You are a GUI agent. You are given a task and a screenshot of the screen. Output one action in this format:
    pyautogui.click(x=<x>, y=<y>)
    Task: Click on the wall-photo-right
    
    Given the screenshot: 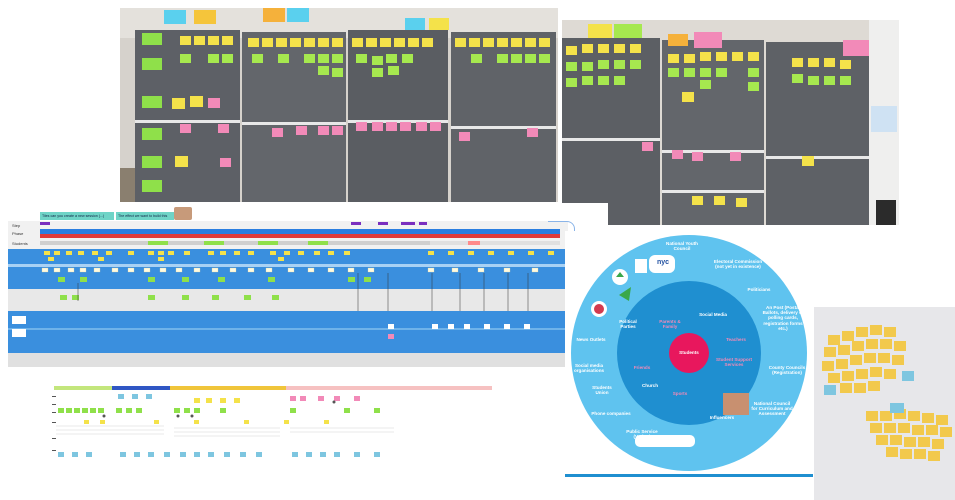 What is the action you would take?
    pyautogui.click(x=730, y=122)
    